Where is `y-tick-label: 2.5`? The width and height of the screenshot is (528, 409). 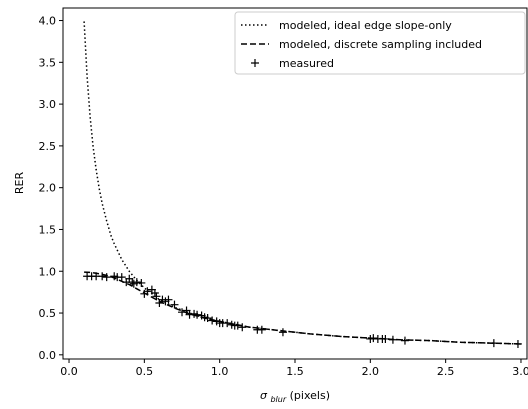 y-tick-label: 2.5 is located at coordinates (48, 146).